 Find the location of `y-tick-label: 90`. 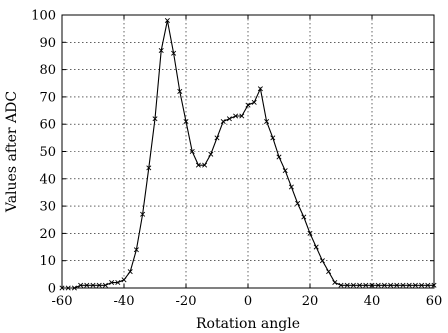

y-tick-label: 90 is located at coordinates (47, 43).